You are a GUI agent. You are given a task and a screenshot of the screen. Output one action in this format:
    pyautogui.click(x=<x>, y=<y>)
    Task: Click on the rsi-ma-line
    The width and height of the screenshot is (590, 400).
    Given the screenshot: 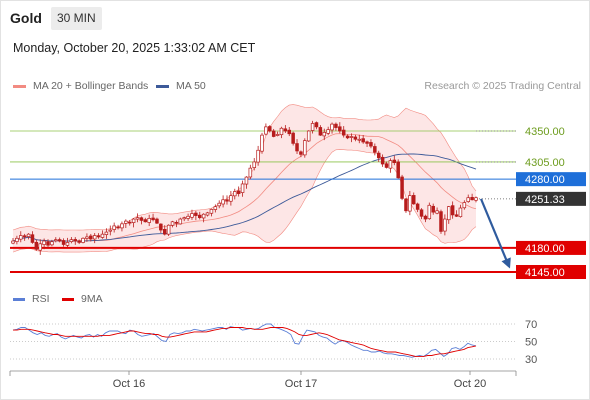 What is the action you would take?
    pyautogui.click(x=245, y=342)
    